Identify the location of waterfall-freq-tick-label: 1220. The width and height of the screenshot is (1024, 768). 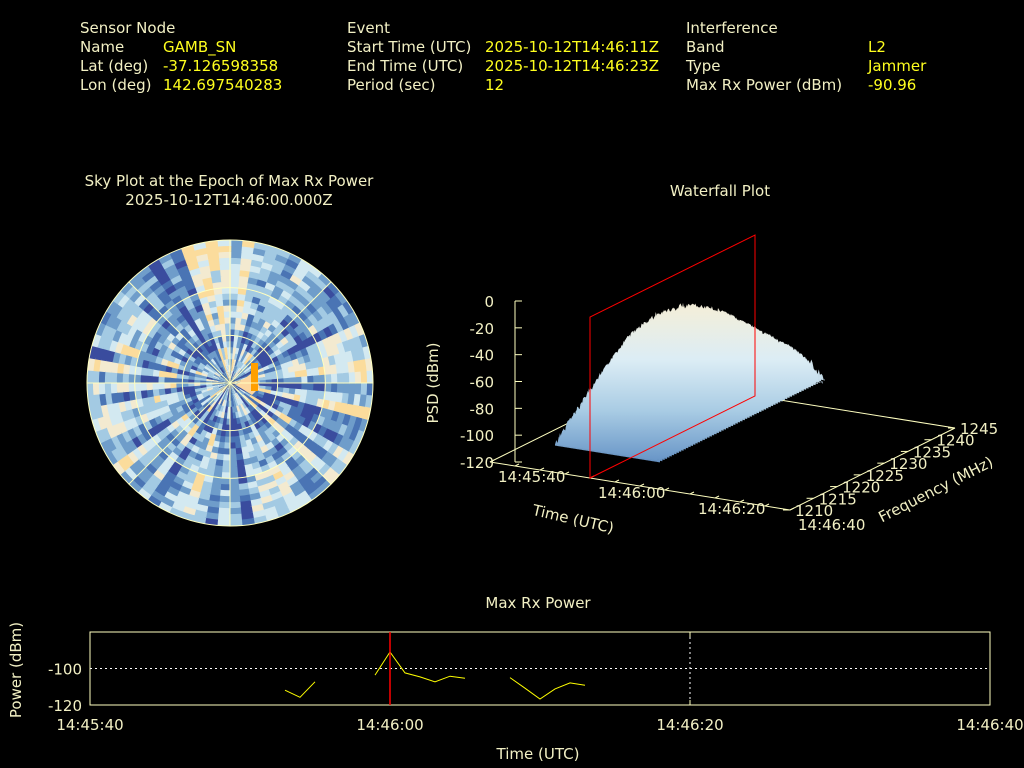
(861, 488).